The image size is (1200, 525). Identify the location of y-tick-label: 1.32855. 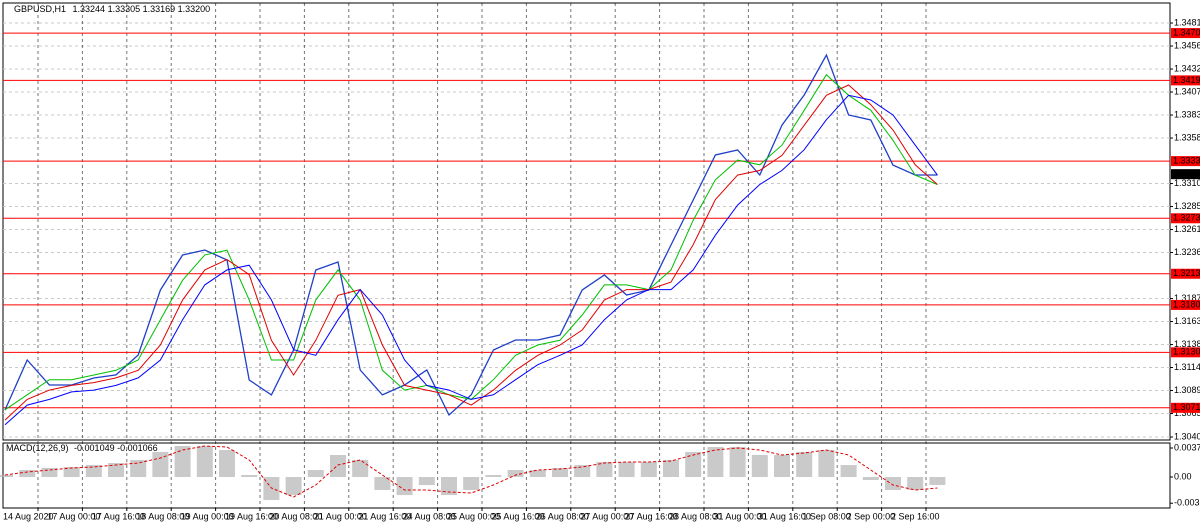
(1187, 206).